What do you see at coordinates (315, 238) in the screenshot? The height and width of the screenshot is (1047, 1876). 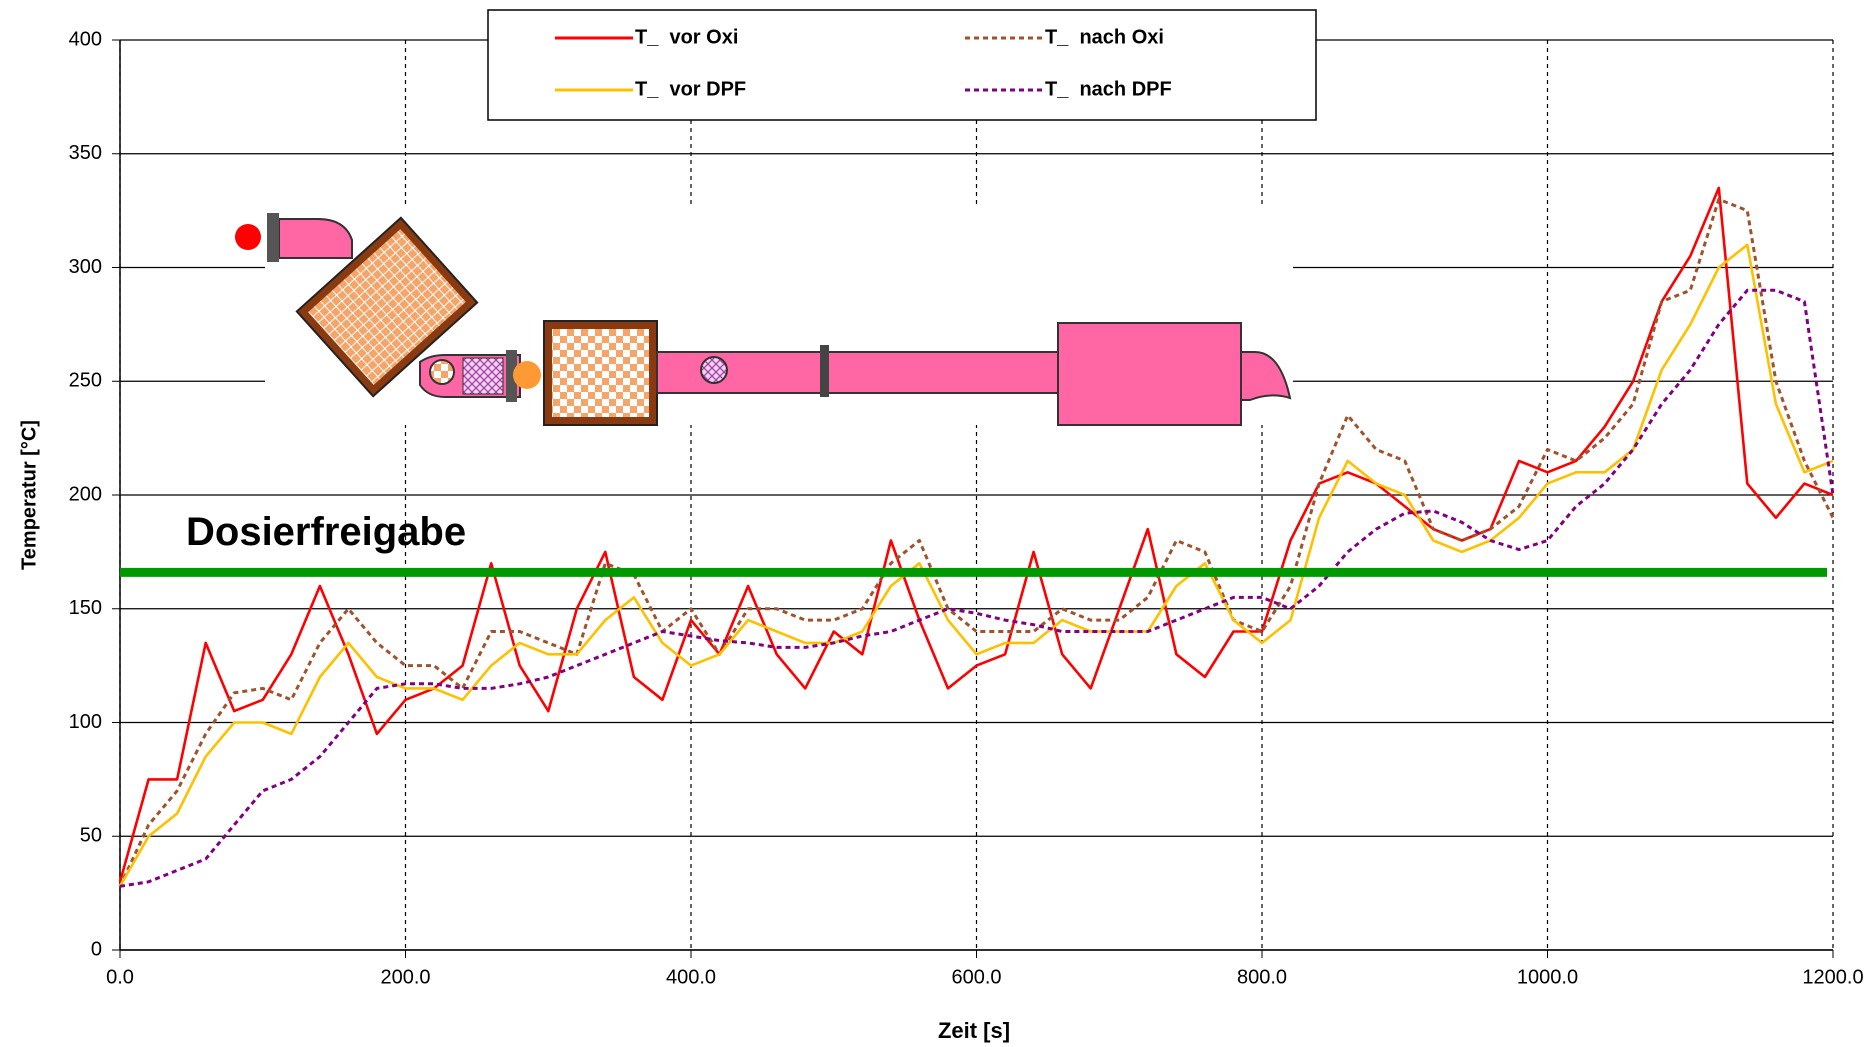 I see `pipe` at bounding box center [315, 238].